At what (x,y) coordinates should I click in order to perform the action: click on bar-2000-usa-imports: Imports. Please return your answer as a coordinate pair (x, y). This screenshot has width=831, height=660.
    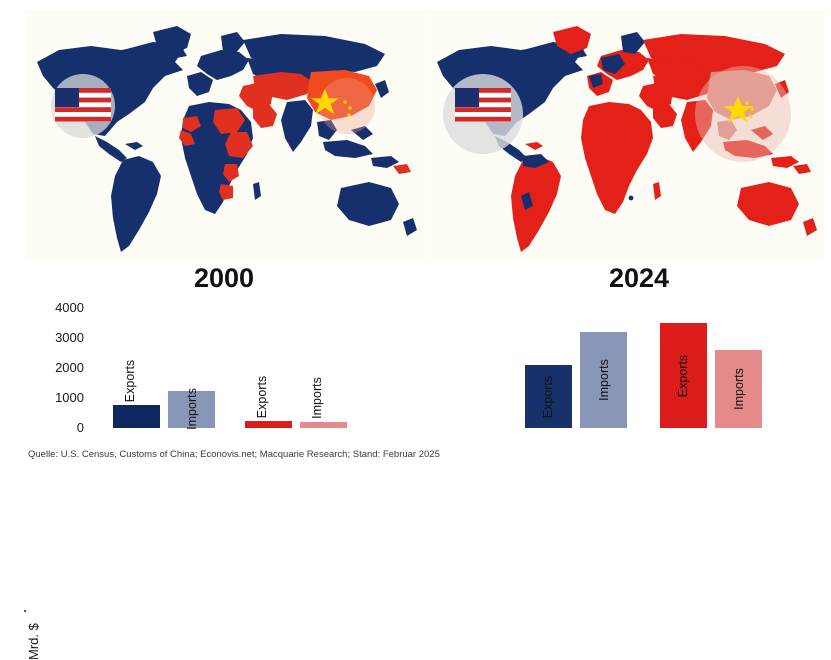
    Looking at the image, I should click on (191, 409).